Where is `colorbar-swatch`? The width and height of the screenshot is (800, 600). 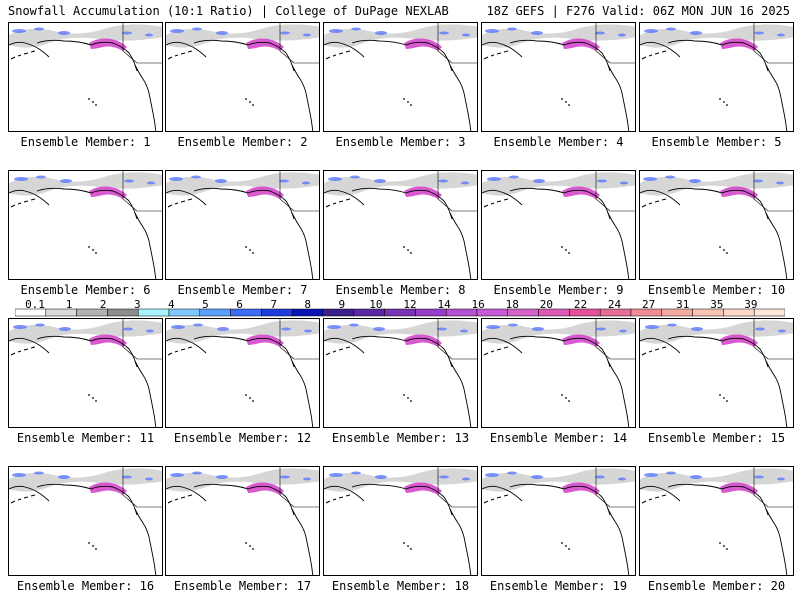 colorbar-swatch is located at coordinates (769, 312).